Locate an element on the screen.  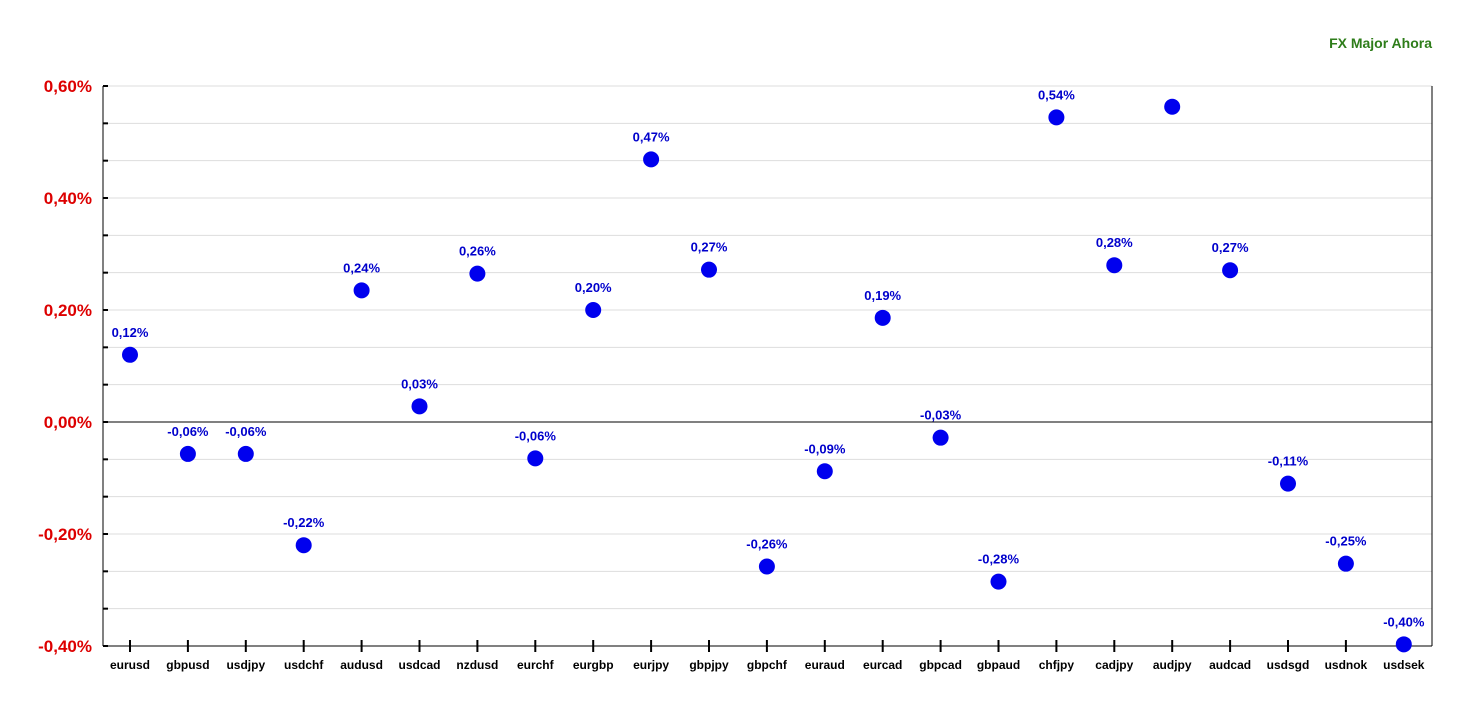
x-tick-label: nzdusd is located at coordinates (477, 665).